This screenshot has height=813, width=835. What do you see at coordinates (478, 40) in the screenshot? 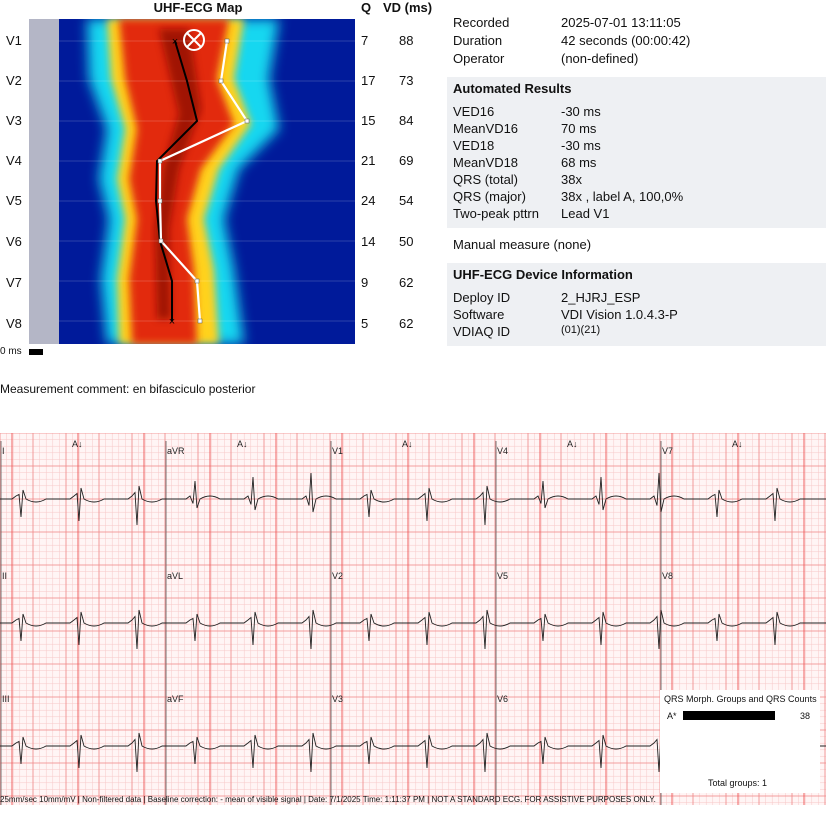
I see `duration-label: Duration` at bounding box center [478, 40].